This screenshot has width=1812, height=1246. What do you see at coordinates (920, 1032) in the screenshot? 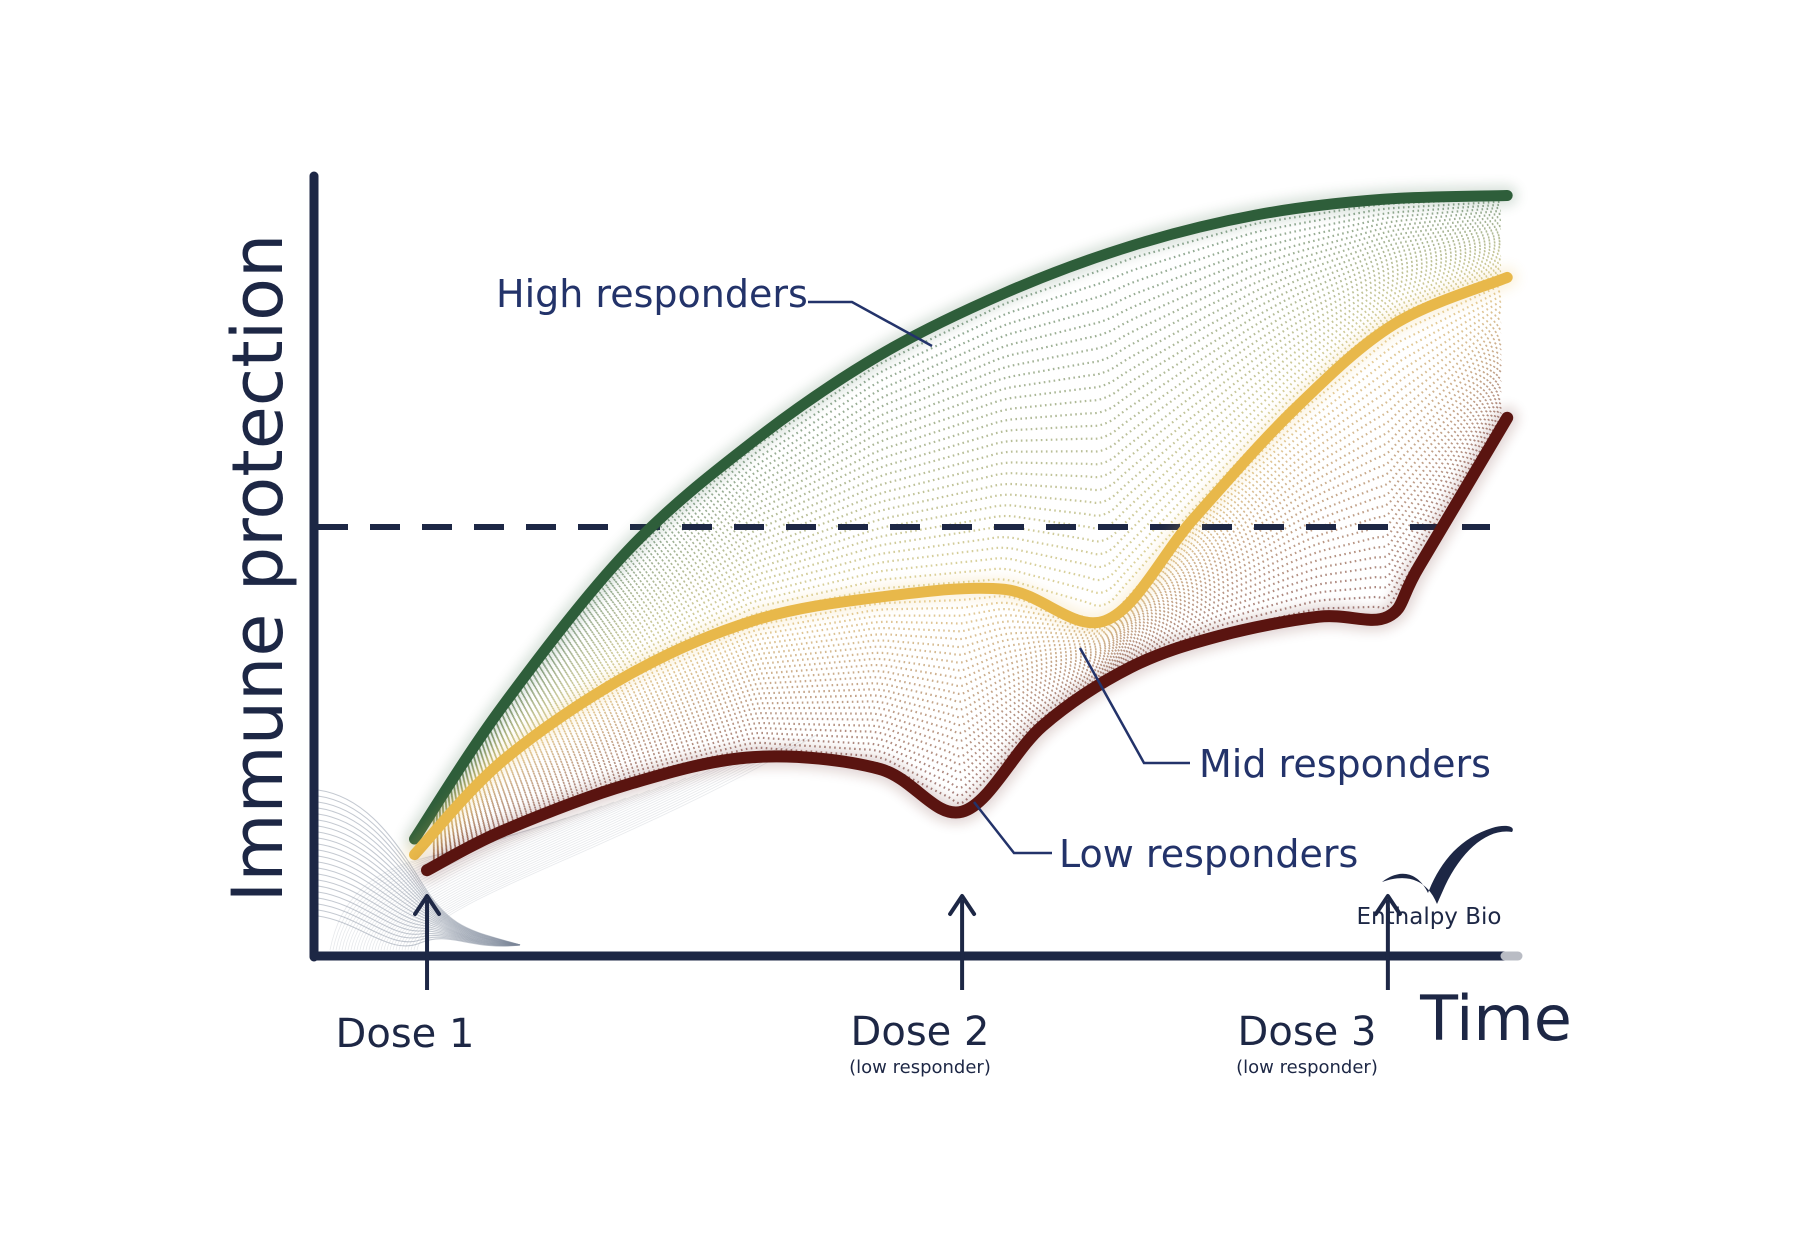
I see `dose-2-label: Dose 2` at bounding box center [920, 1032].